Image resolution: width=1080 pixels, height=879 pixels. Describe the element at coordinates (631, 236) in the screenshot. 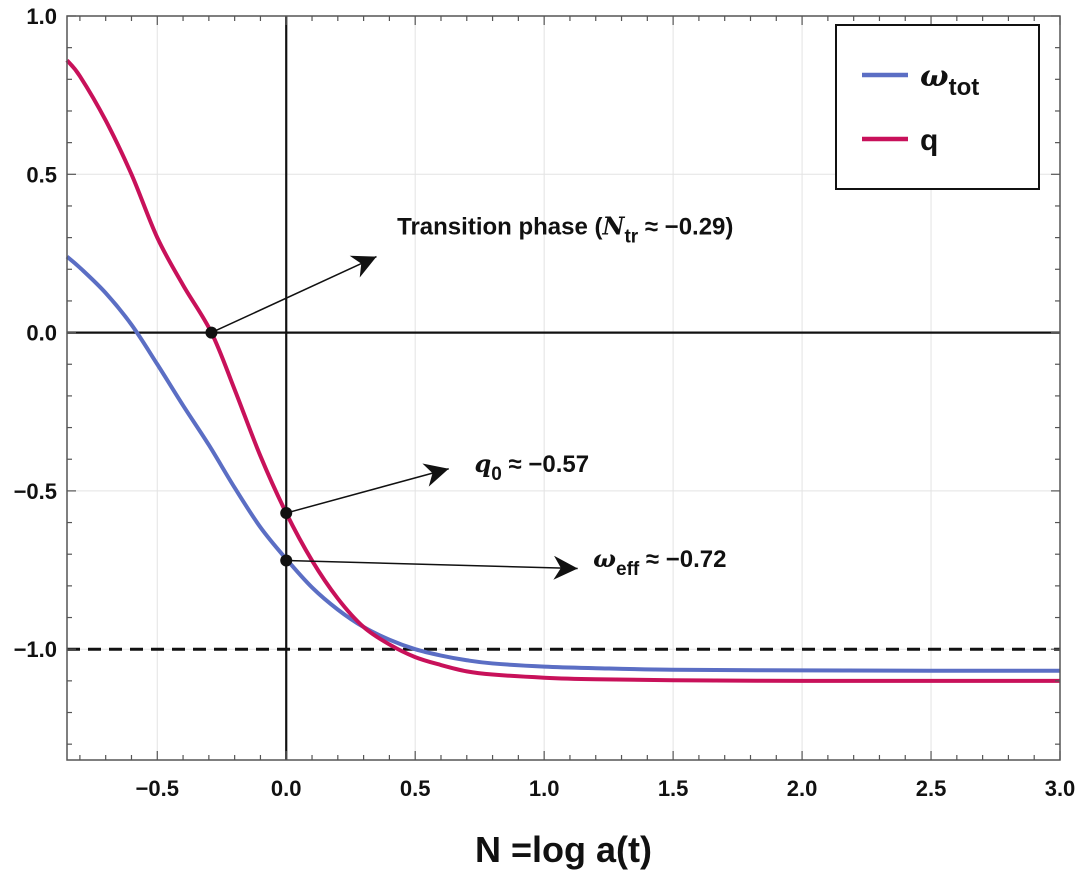

I see `annotation-subscript: tr` at that location.